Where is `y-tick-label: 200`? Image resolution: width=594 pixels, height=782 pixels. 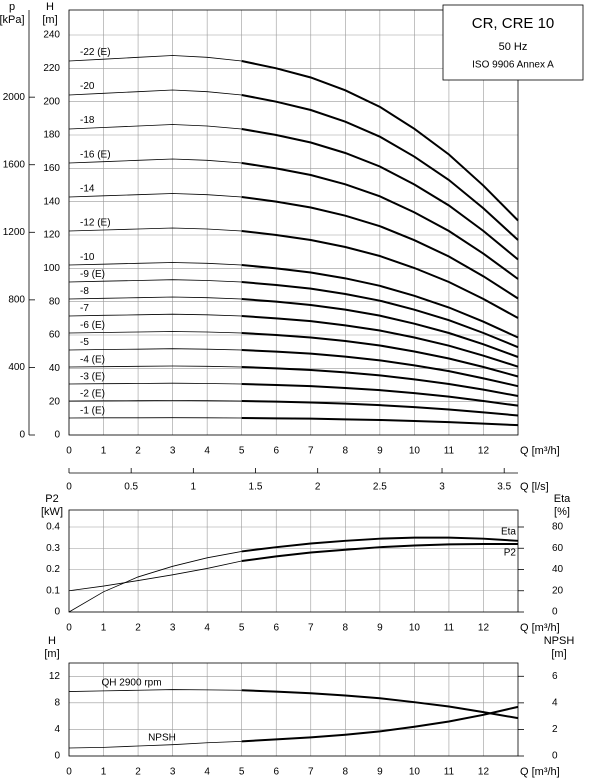 y-tick-label: 200 is located at coordinates (51, 101).